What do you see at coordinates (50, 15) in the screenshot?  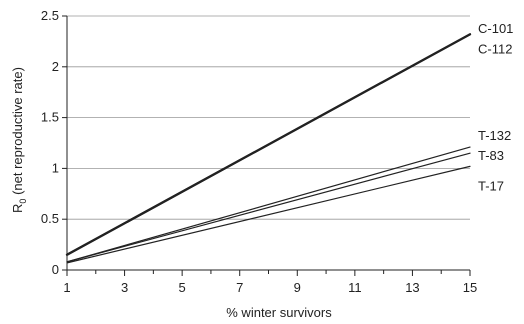 I see `y-tick-label: 2.5` at bounding box center [50, 15].